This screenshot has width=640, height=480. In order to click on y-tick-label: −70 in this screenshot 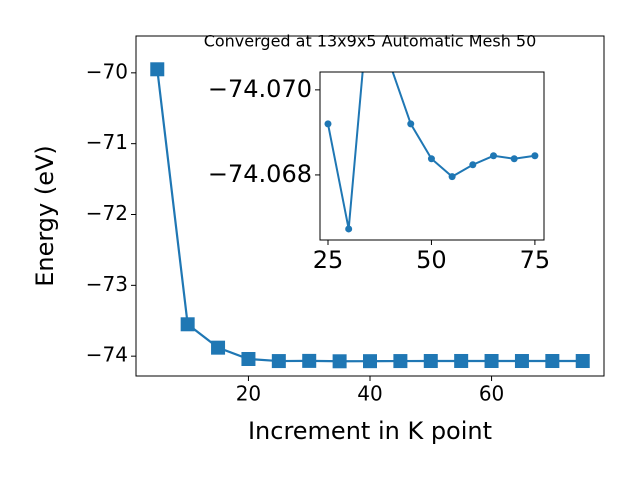, I will do `click(107, 71)`.